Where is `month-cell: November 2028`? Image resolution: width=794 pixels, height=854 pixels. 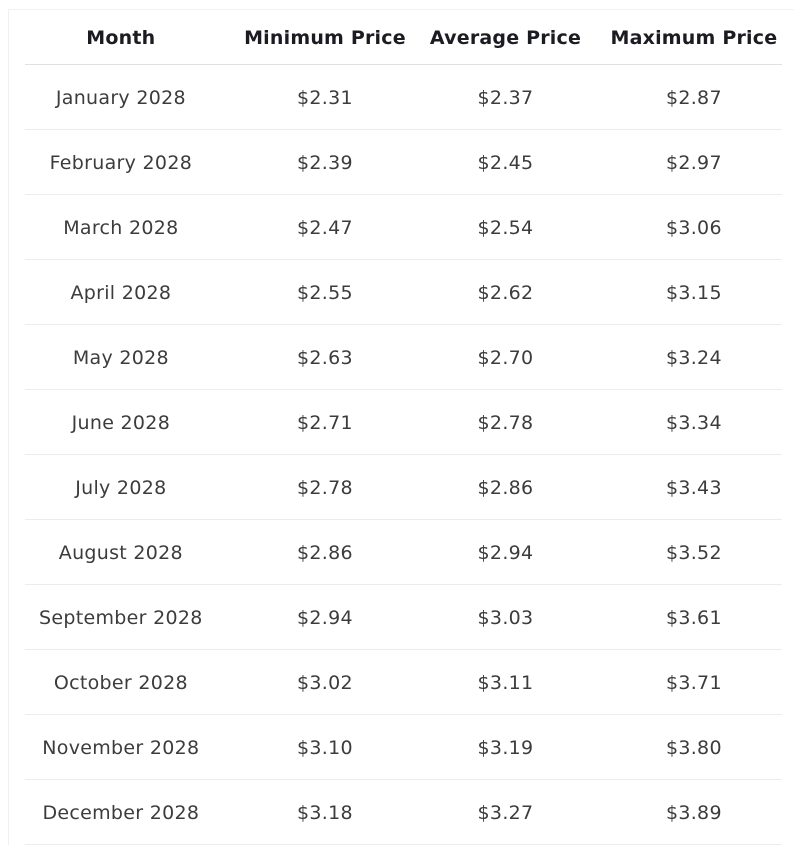 month-cell: November 2028 is located at coordinates (121, 747).